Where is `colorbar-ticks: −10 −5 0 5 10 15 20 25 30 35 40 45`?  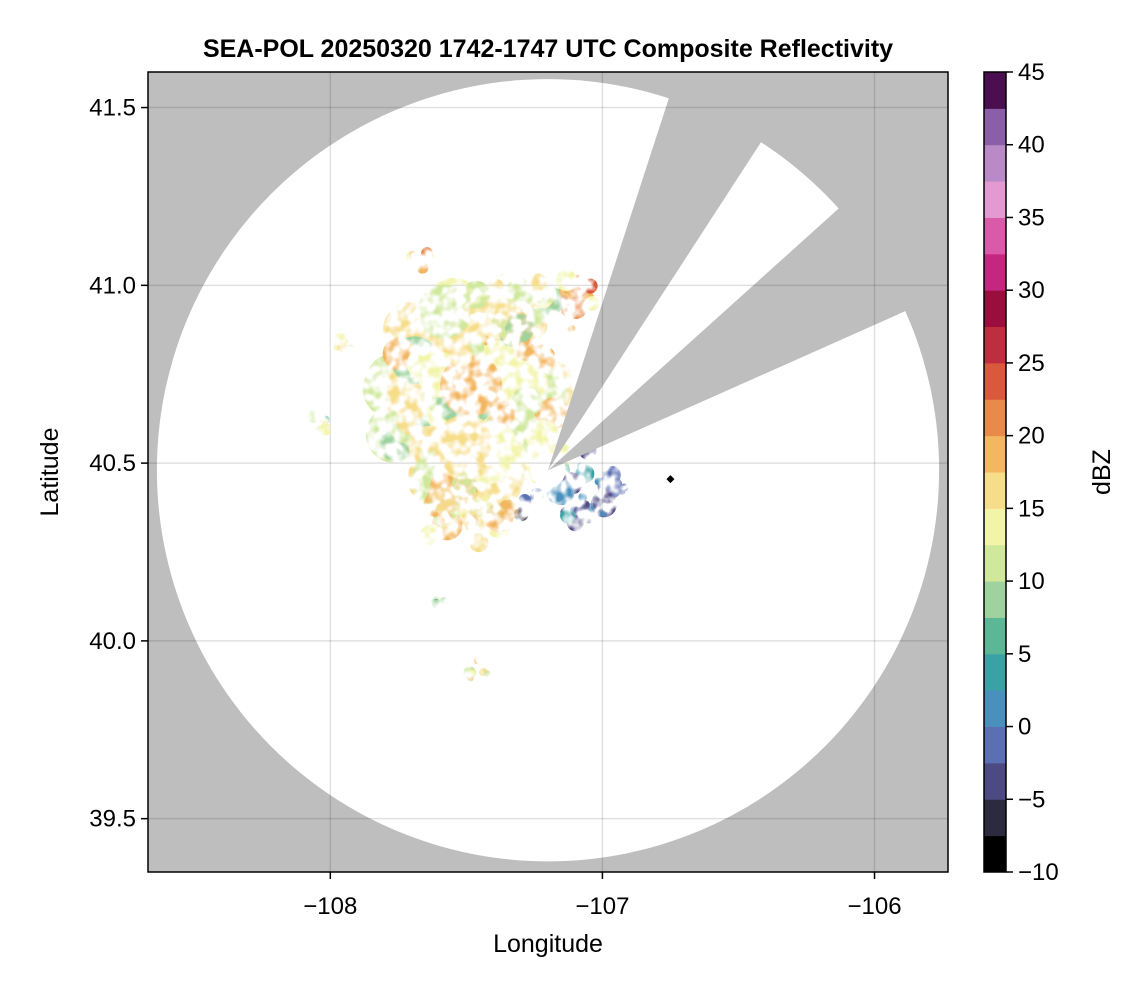 colorbar-ticks: −10 −5 0 5 10 15 20 25 30 35 40 45 is located at coordinates (1032, 472).